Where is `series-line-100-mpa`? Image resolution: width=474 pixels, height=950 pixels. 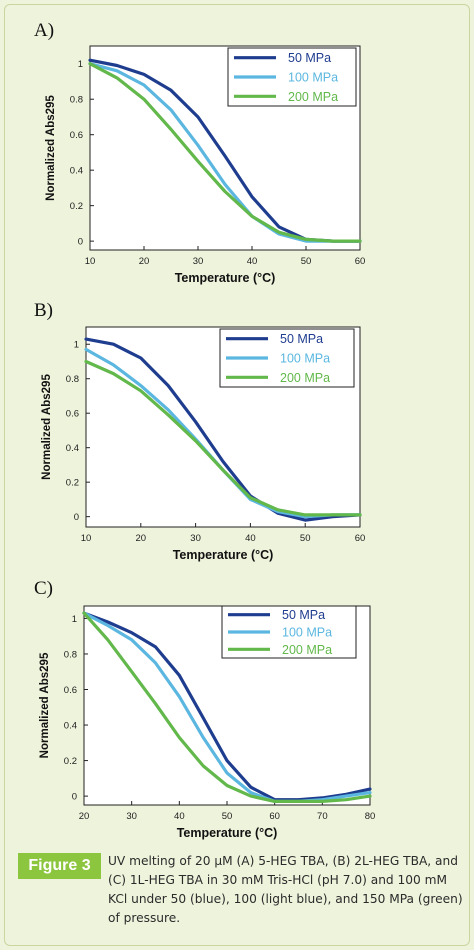 series-line-100-mpa is located at coordinates (227, 707).